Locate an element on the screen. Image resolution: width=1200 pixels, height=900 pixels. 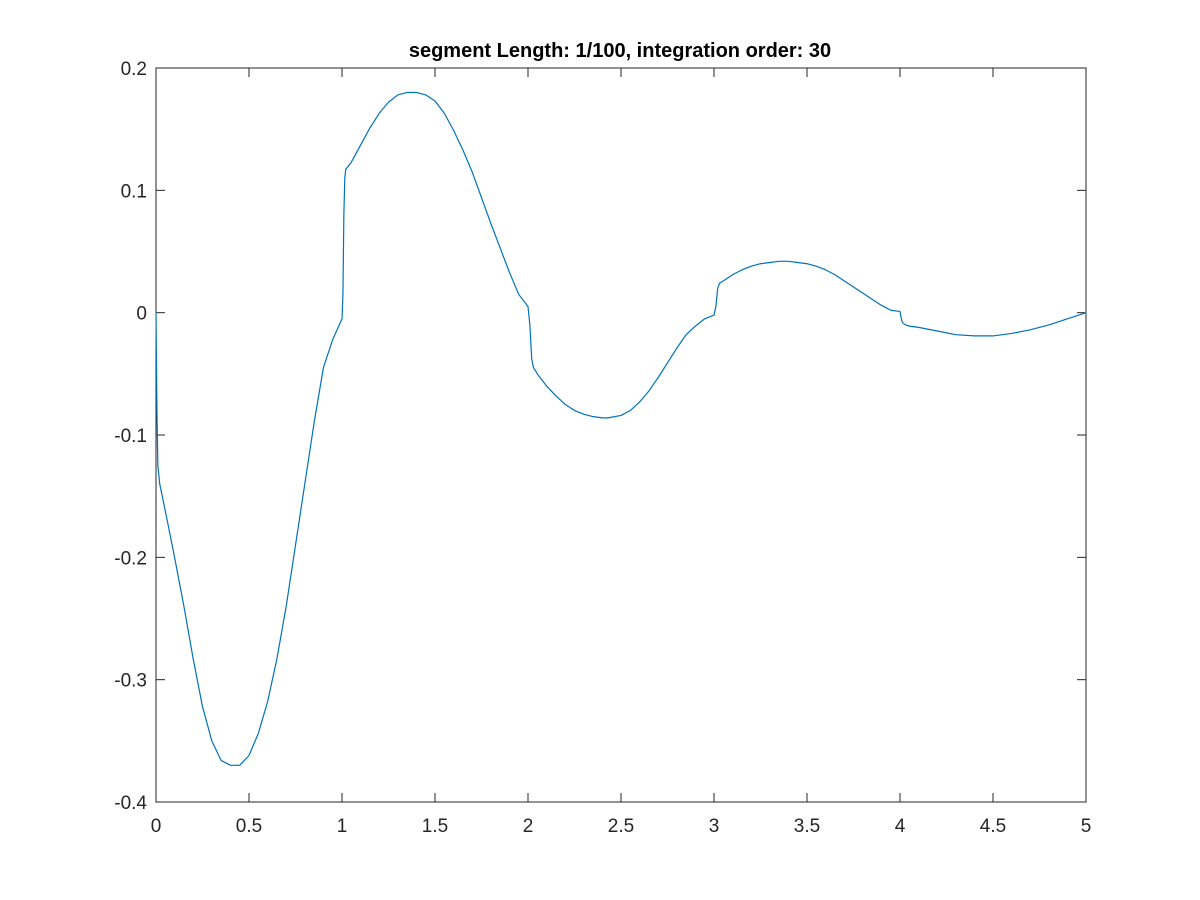
y-tick-label: 0.2 is located at coordinates (134, 69).